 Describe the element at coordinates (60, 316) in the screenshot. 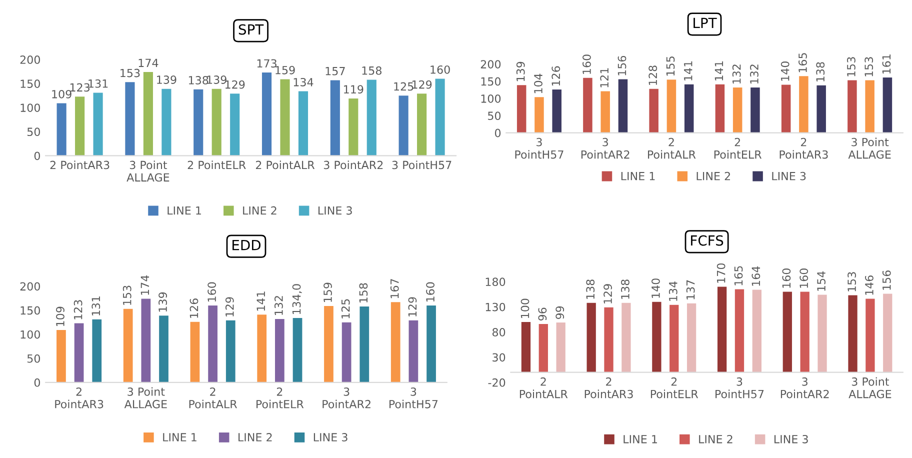

I see `data-label: 109` at that location.